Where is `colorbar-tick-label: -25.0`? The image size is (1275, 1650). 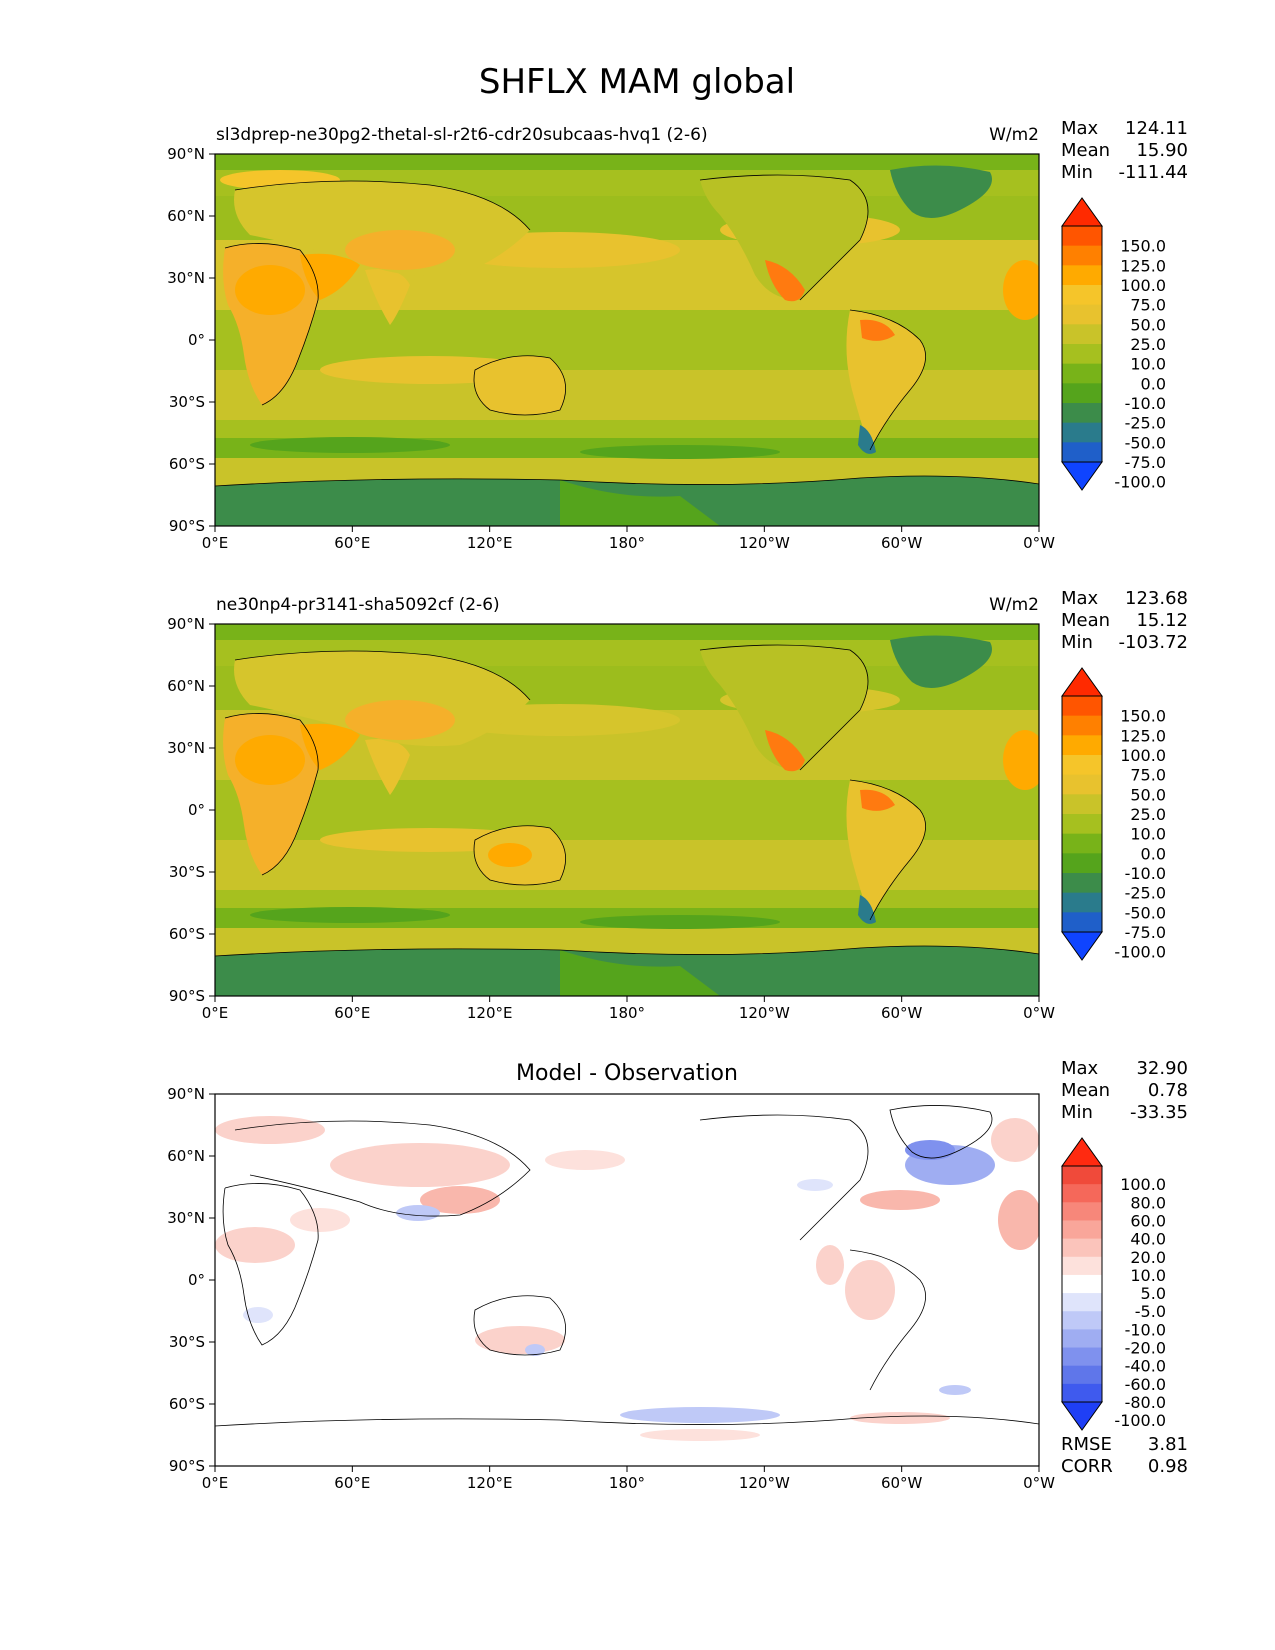
colorbar-tick-label: -25.0 is located at coordinates (1145, 893).